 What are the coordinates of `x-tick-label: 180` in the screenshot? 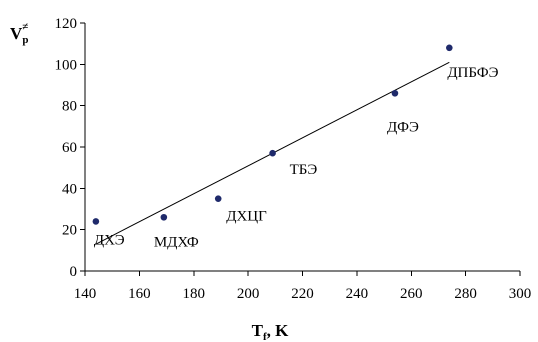 It's located at (194, 294).